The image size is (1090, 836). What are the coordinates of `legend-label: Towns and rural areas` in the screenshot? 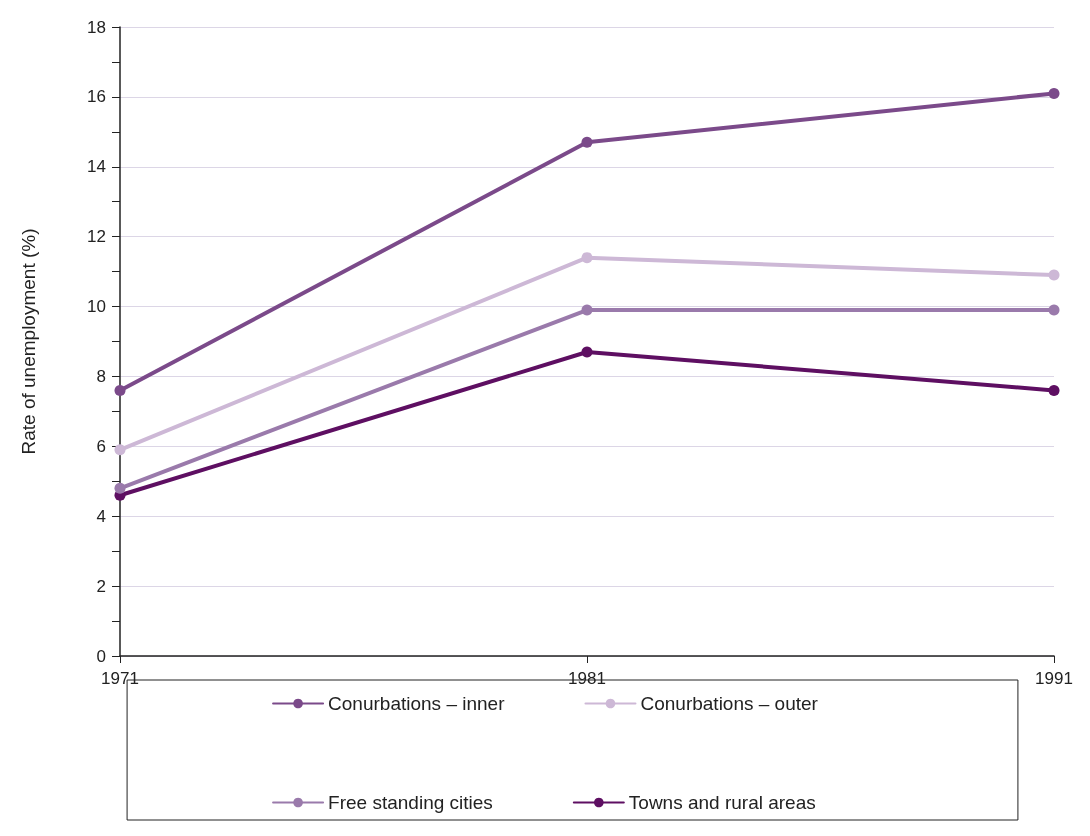 It's located at (722, 802).